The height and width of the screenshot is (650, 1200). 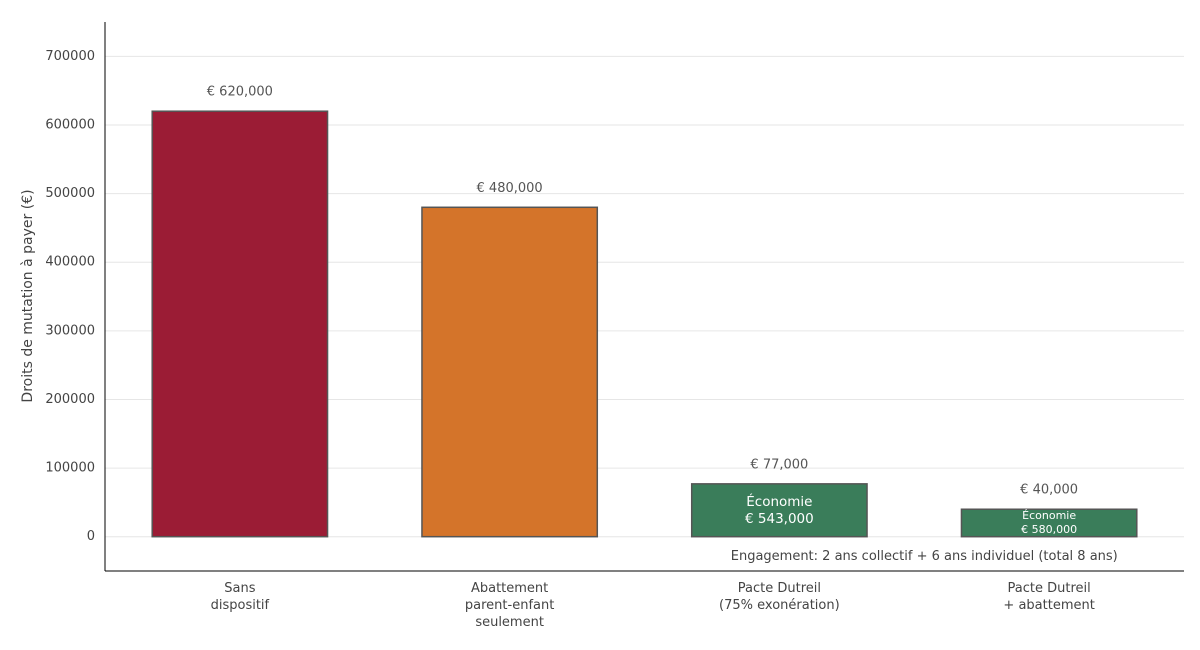 I want to click on y-tick-label: 300000, so click(x=70, y=330).